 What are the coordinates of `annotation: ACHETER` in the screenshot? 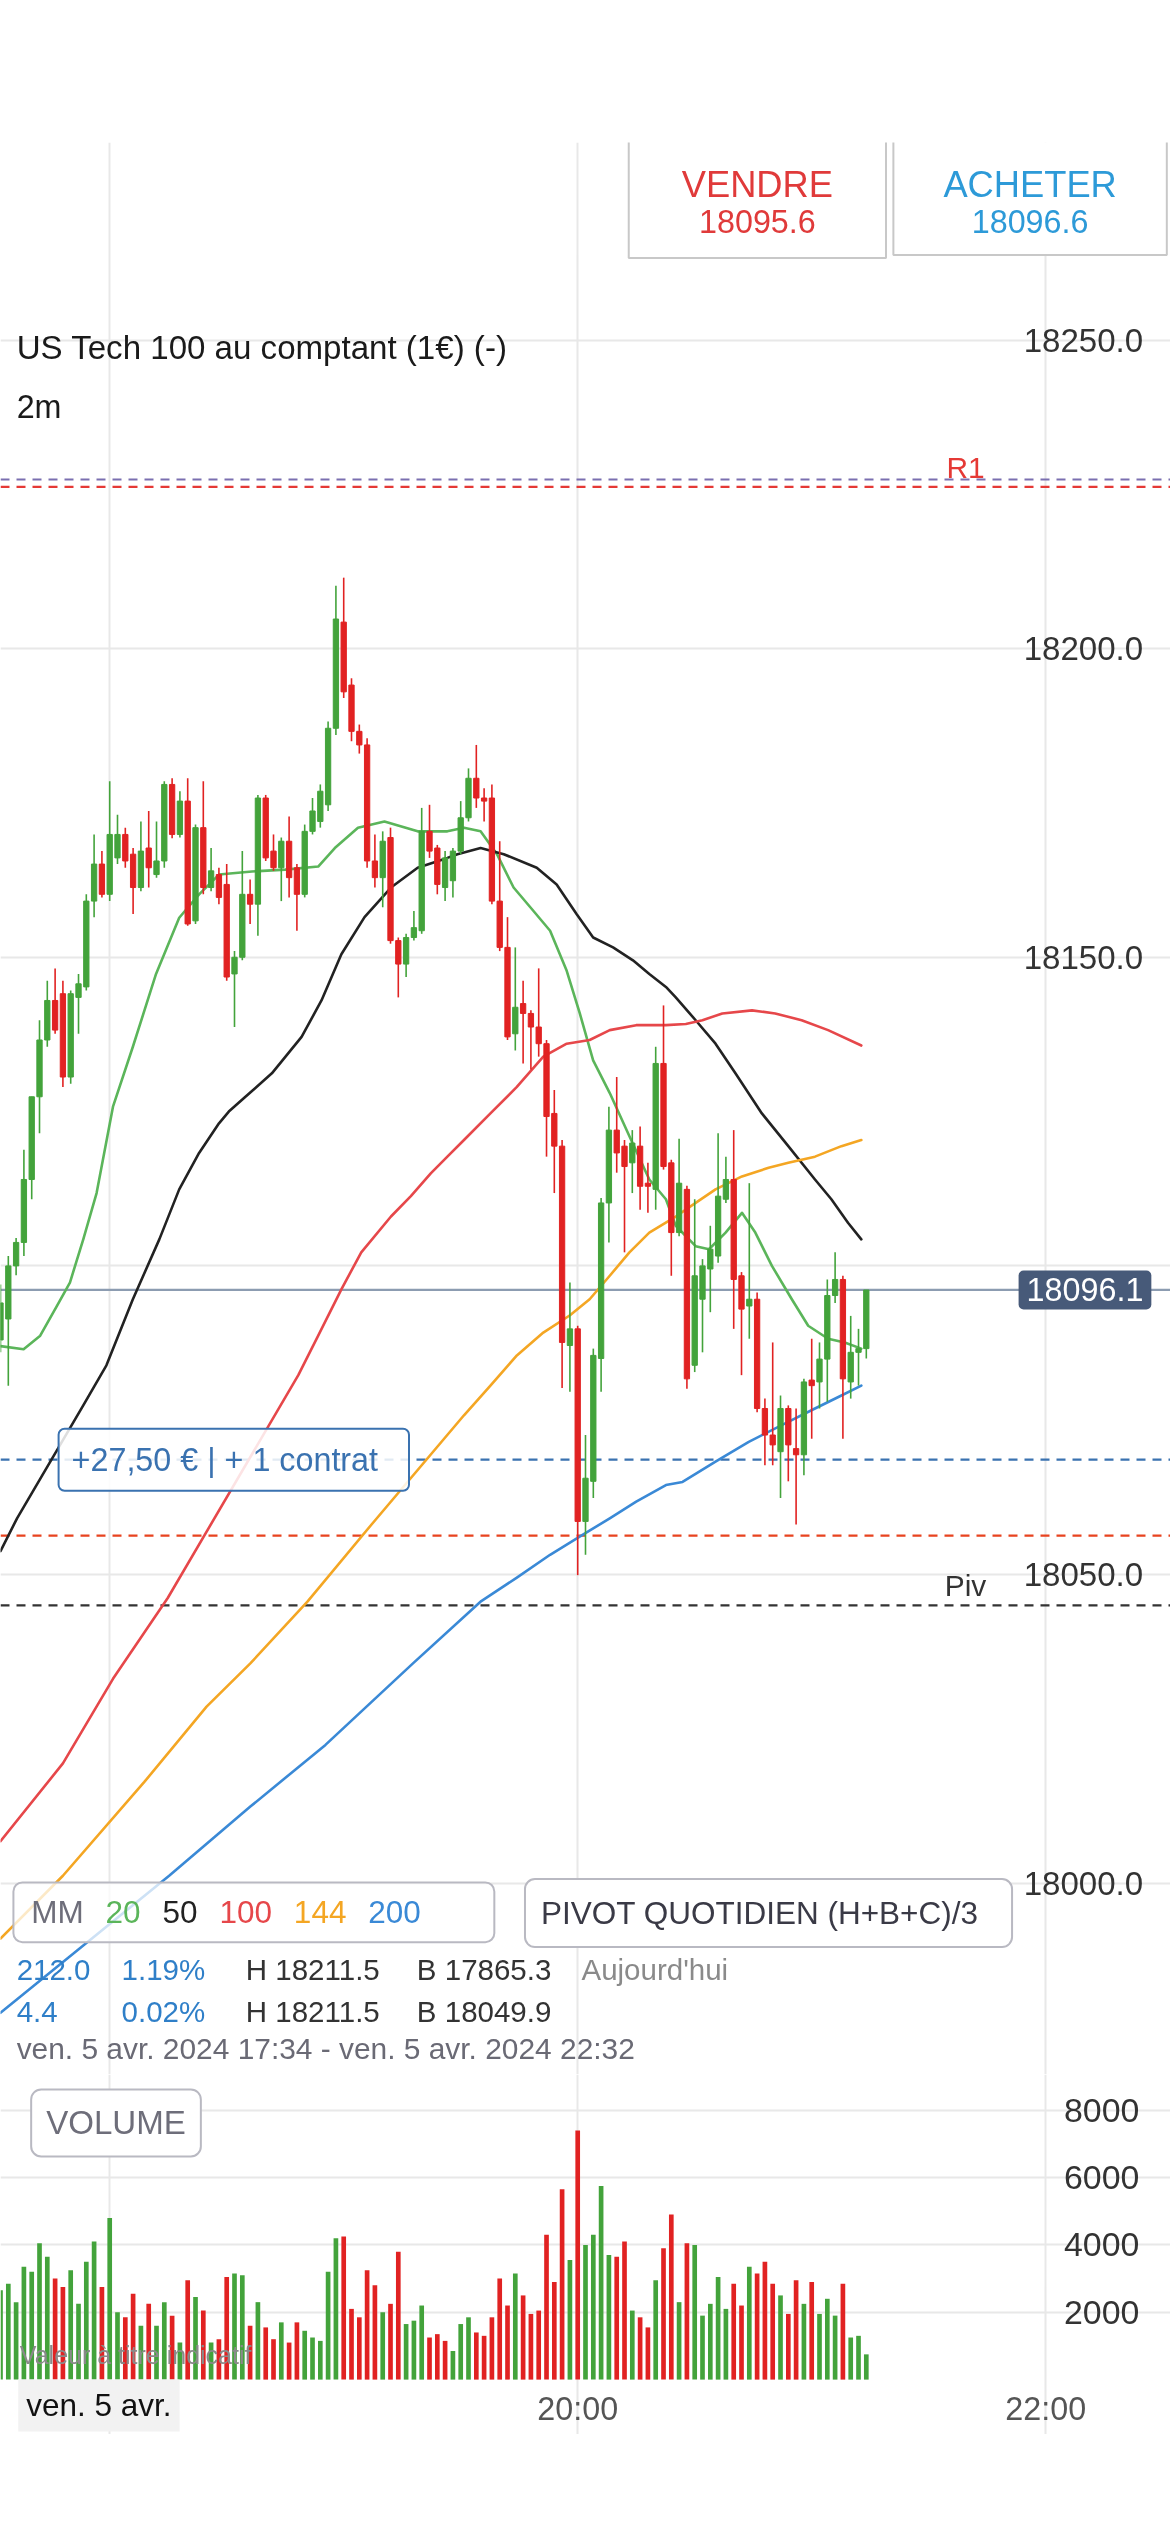 It's located at (1030, 184).